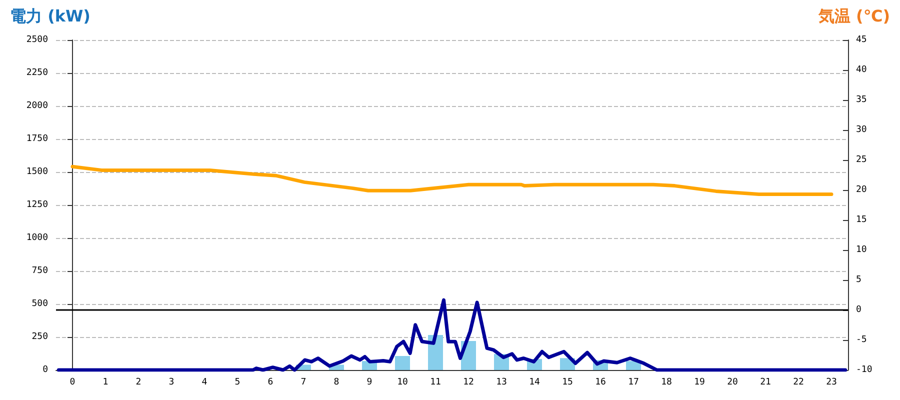 The width and height of the screenshot is (900, 400). What do you see at coordinates (50, 16) in the screenshot?
I see `y-axis-title: 電力 (kW)` at bounding box center [50, 16].